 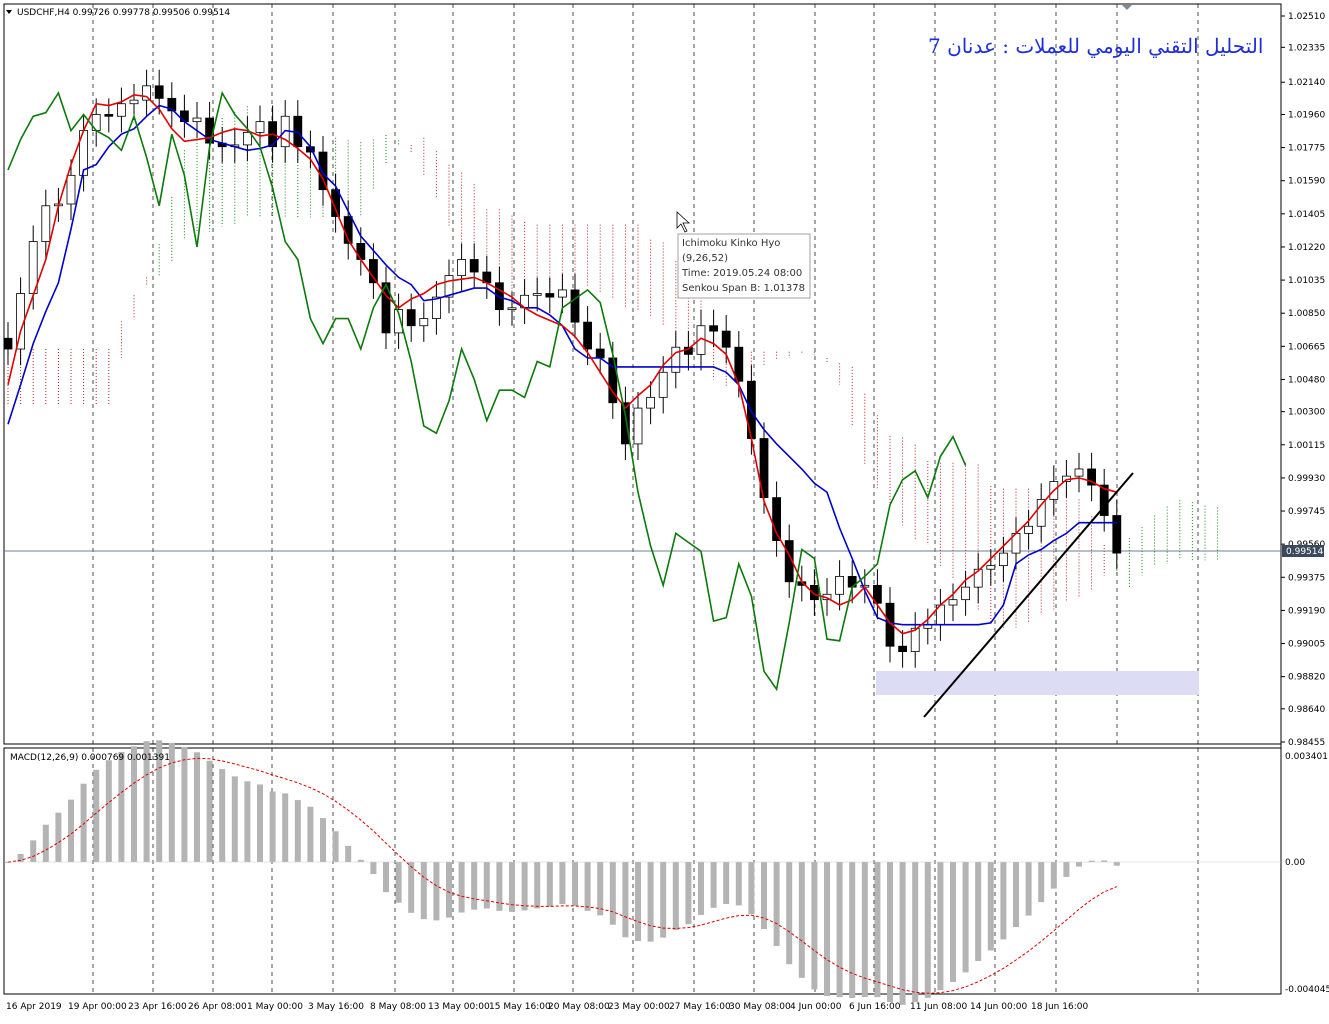 What do you see at coordinates (1306, 48) in the screenshot?
I see `price-label: 1.02335` at bounding box center [1306, 48].